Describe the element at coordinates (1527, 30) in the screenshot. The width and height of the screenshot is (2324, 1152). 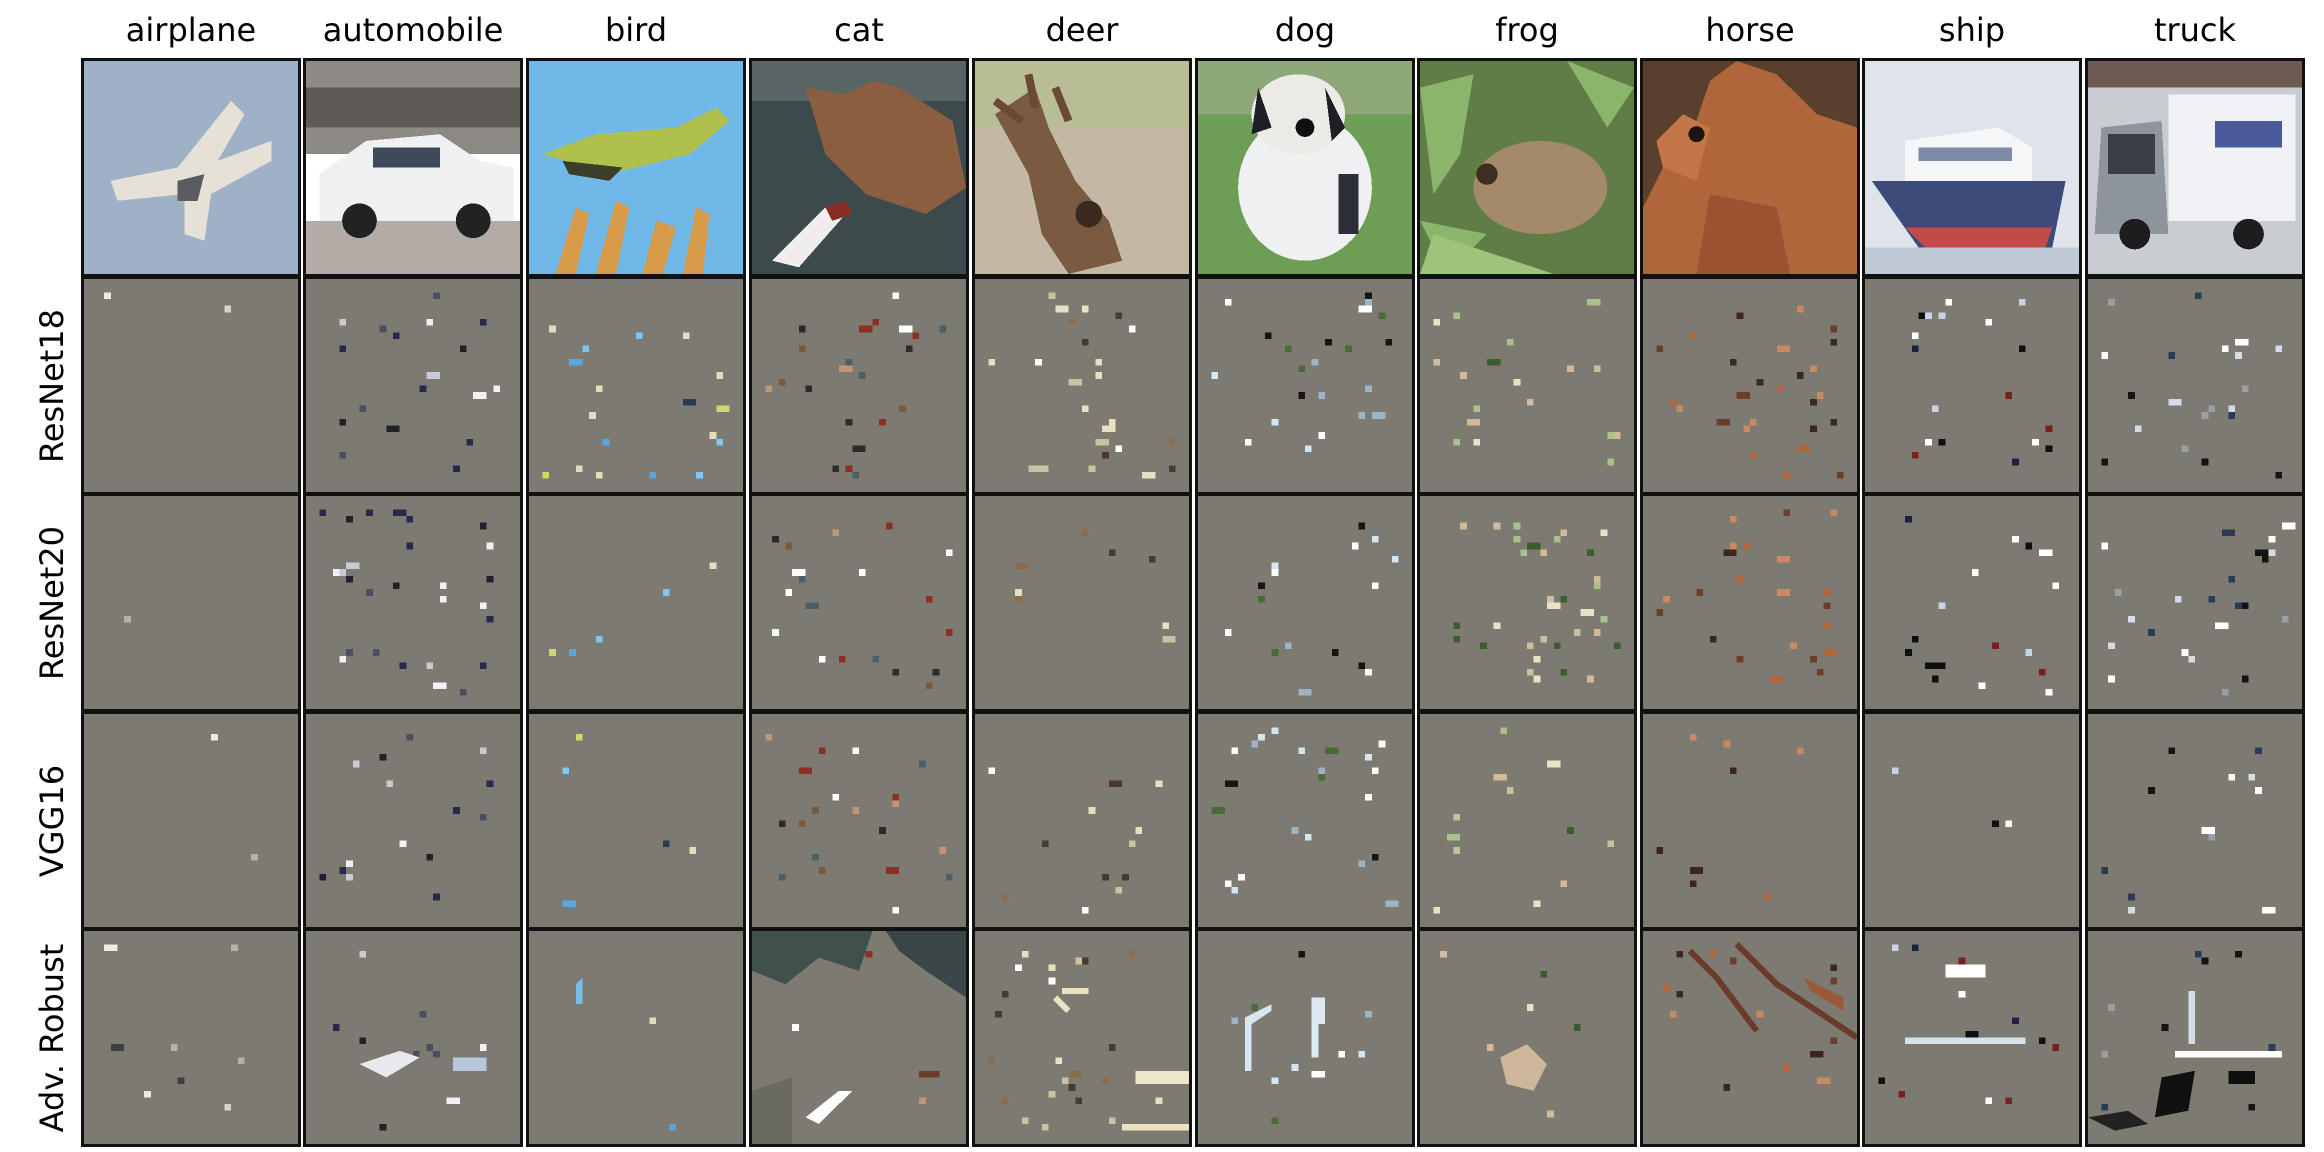
I see `column-header-frog: frog` at that location.